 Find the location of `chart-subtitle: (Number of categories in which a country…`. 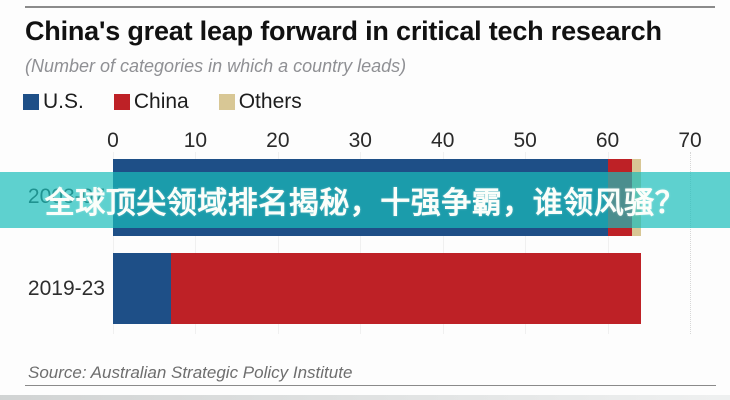

chart-subtitle: (Number of categories in which a country… is located at coordinates (216, 66).